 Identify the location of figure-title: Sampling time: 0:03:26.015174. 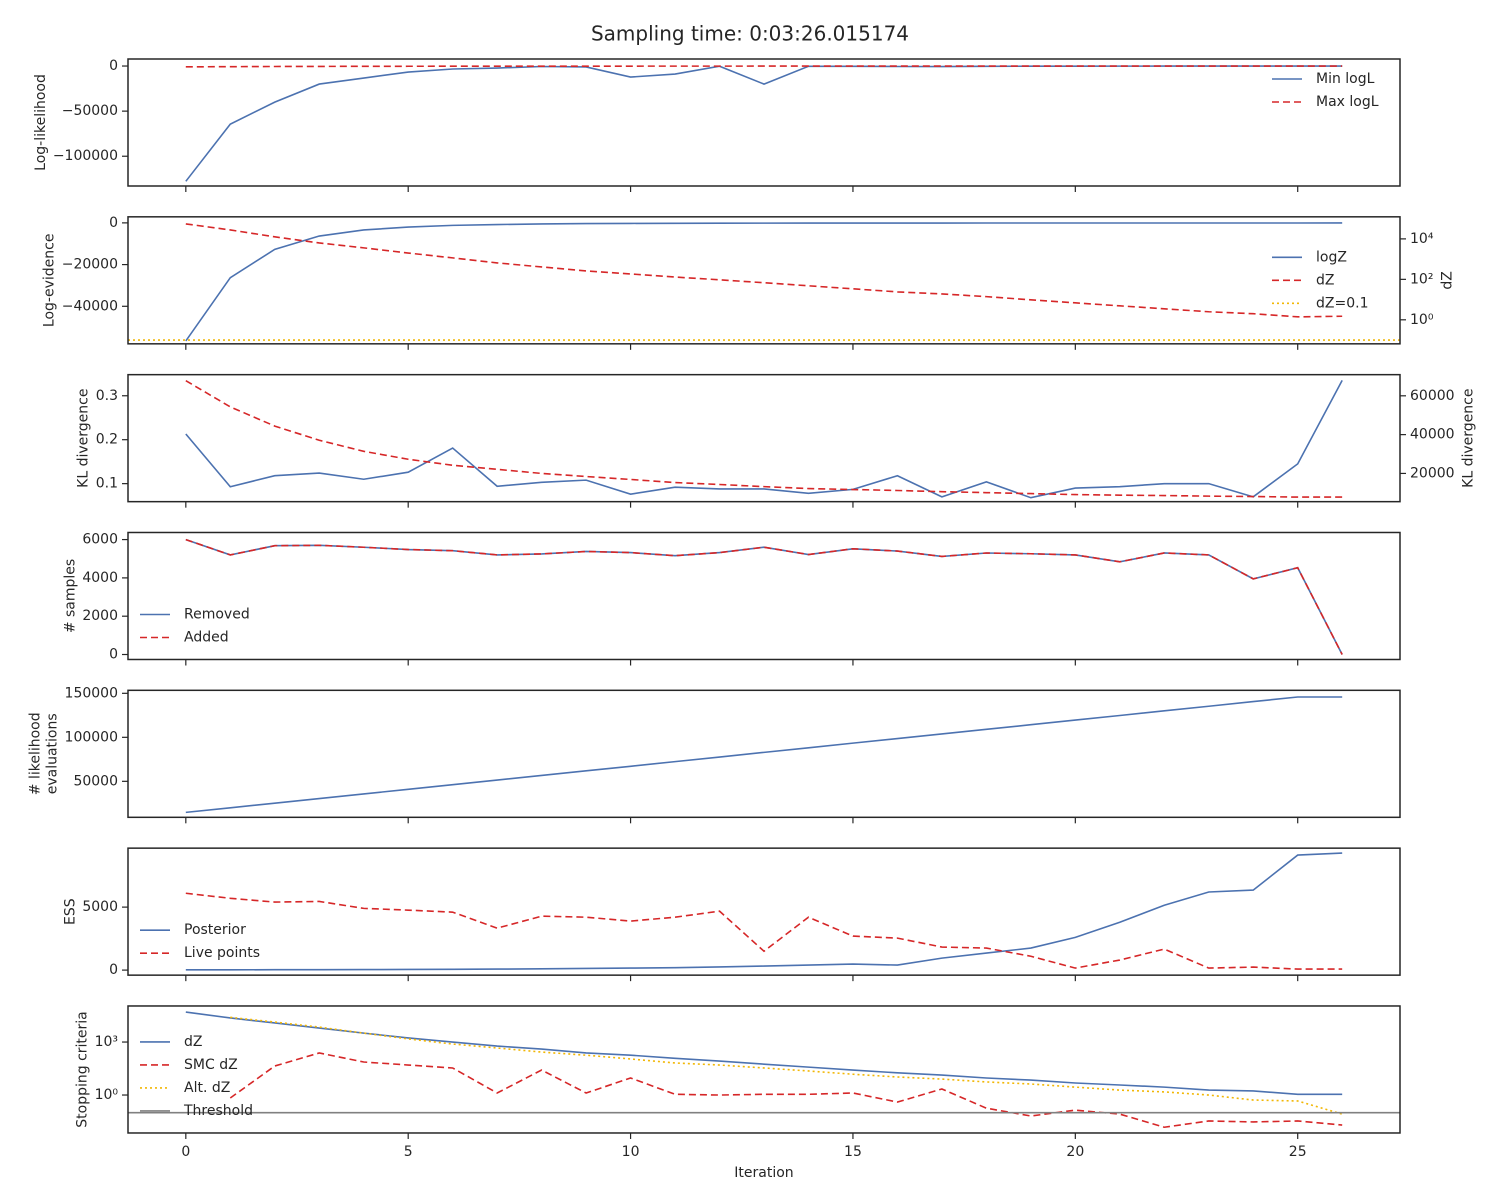
(750, 34).